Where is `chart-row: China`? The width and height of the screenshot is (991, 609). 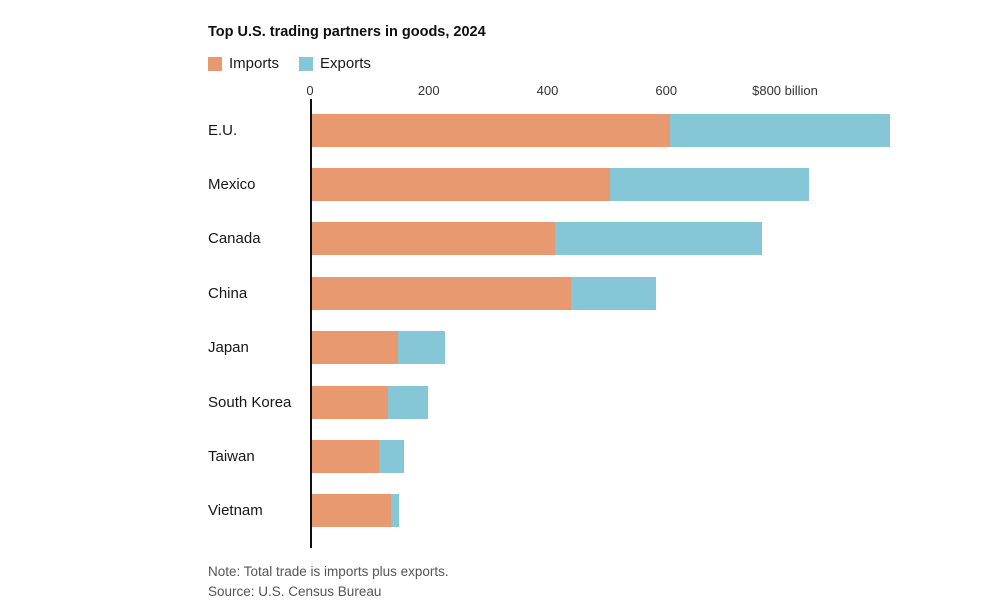 chart-row: China is located at coordinates (599, 293).